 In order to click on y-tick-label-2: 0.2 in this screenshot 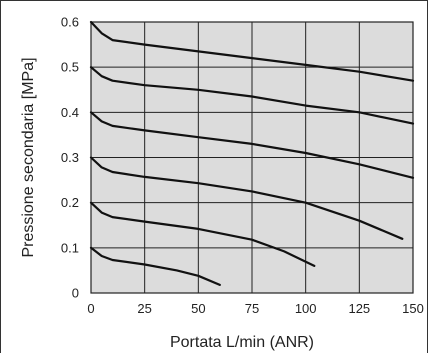, I will do `click(70, 202)`.